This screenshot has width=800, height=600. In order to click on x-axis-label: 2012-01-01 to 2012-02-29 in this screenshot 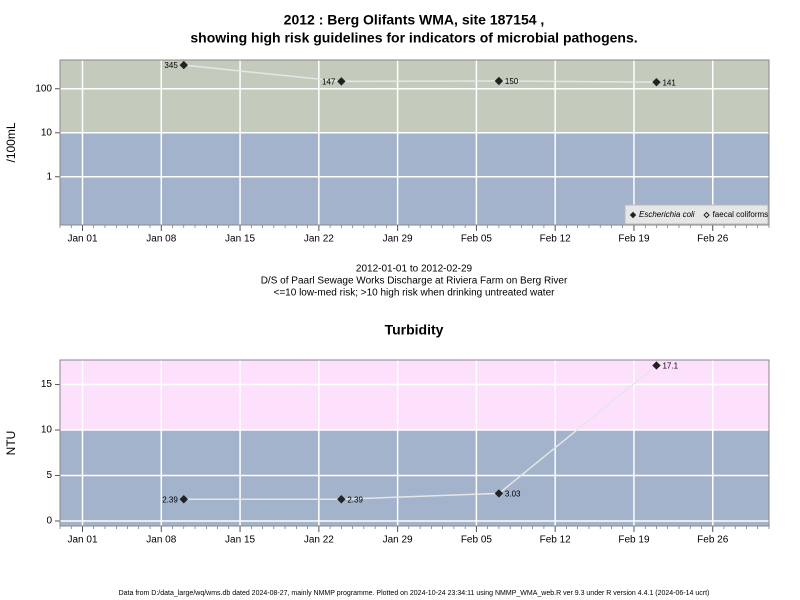, I will do `click(414, 269)`.